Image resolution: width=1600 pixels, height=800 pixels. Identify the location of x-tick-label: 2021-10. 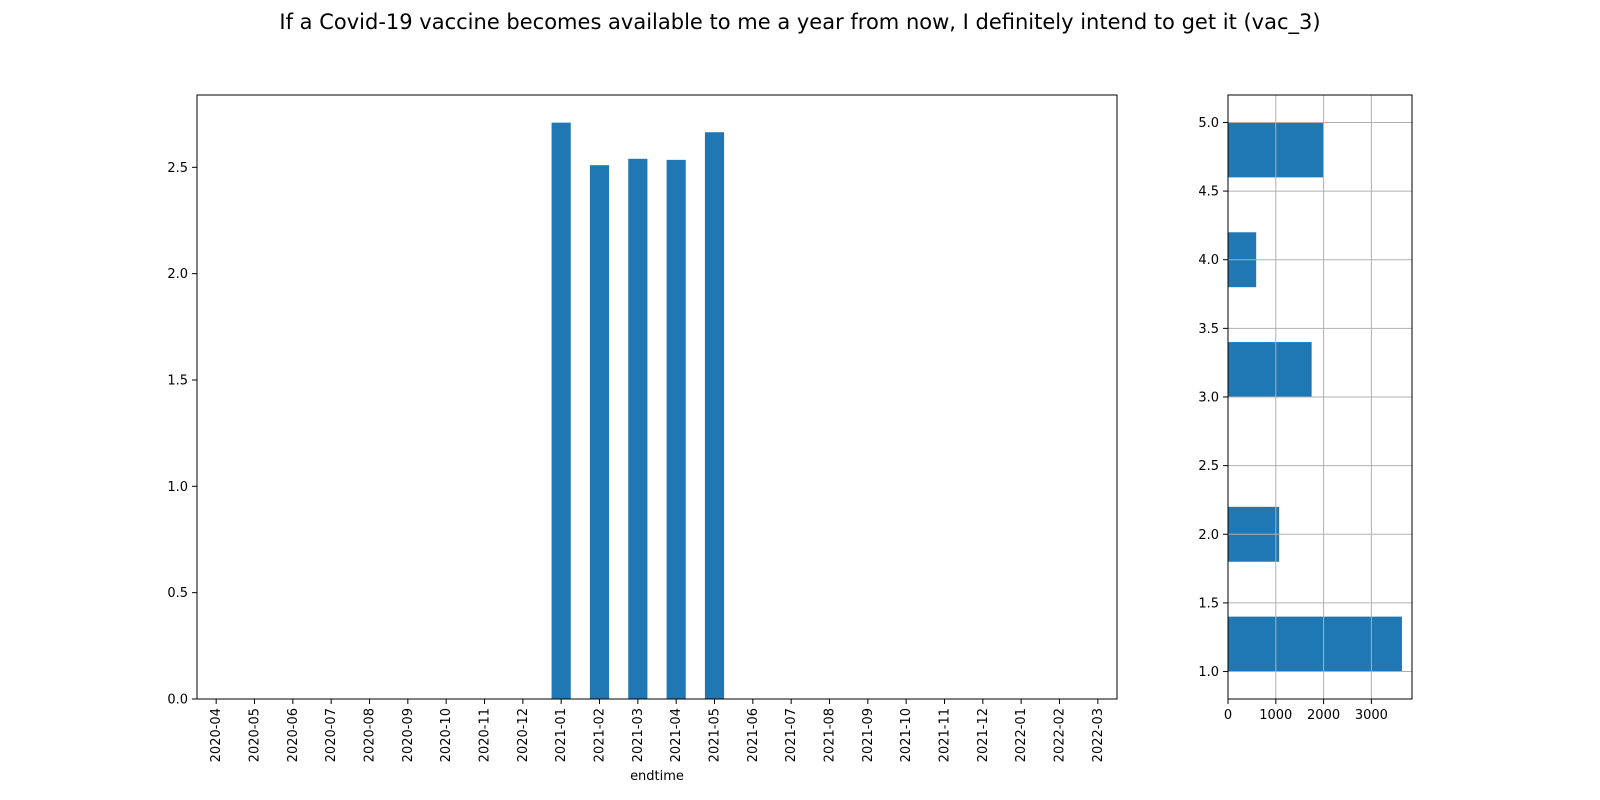
(906, 735).